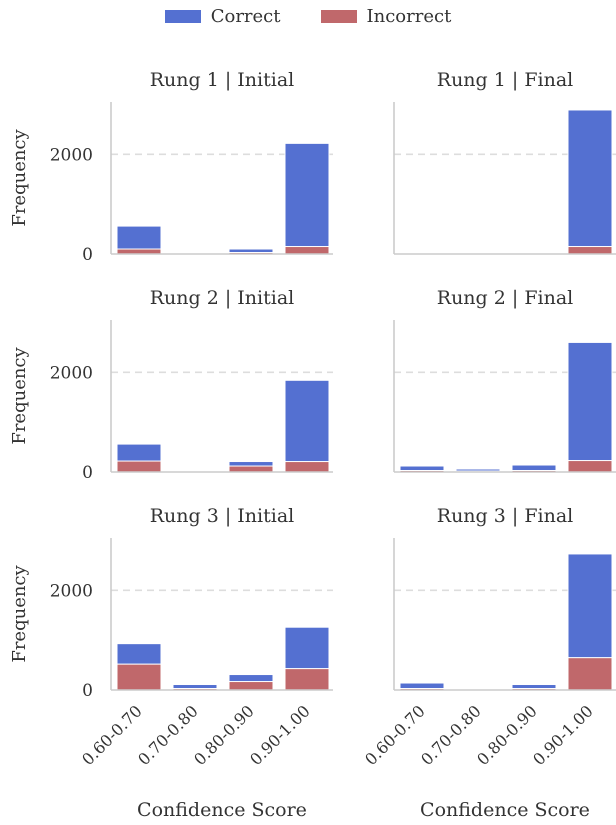  I want to click on legend-label-incorrect: Incorrect, so click(409, 16).